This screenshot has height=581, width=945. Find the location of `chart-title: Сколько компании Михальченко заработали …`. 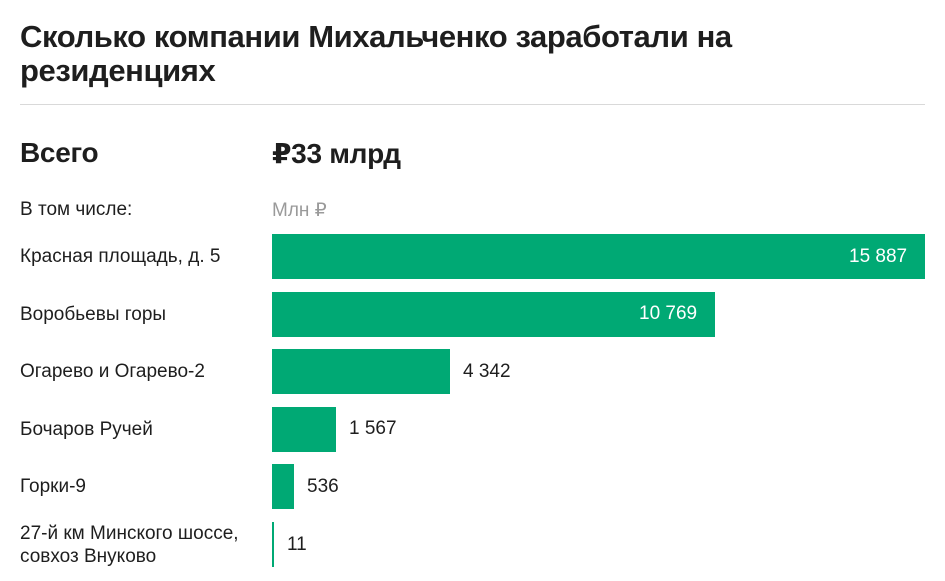

chart-title: Сколько компании Михальченко заработали … is located at coordinates (376, 53).